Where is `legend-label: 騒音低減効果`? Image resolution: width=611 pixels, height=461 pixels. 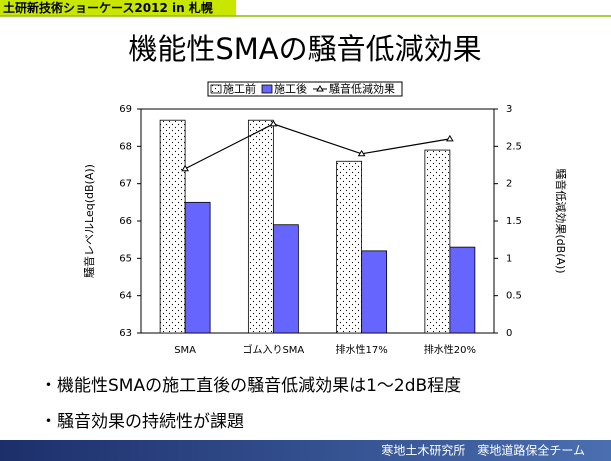 legend-label: 騒音低減効果 is located at coordinates (362, 89).